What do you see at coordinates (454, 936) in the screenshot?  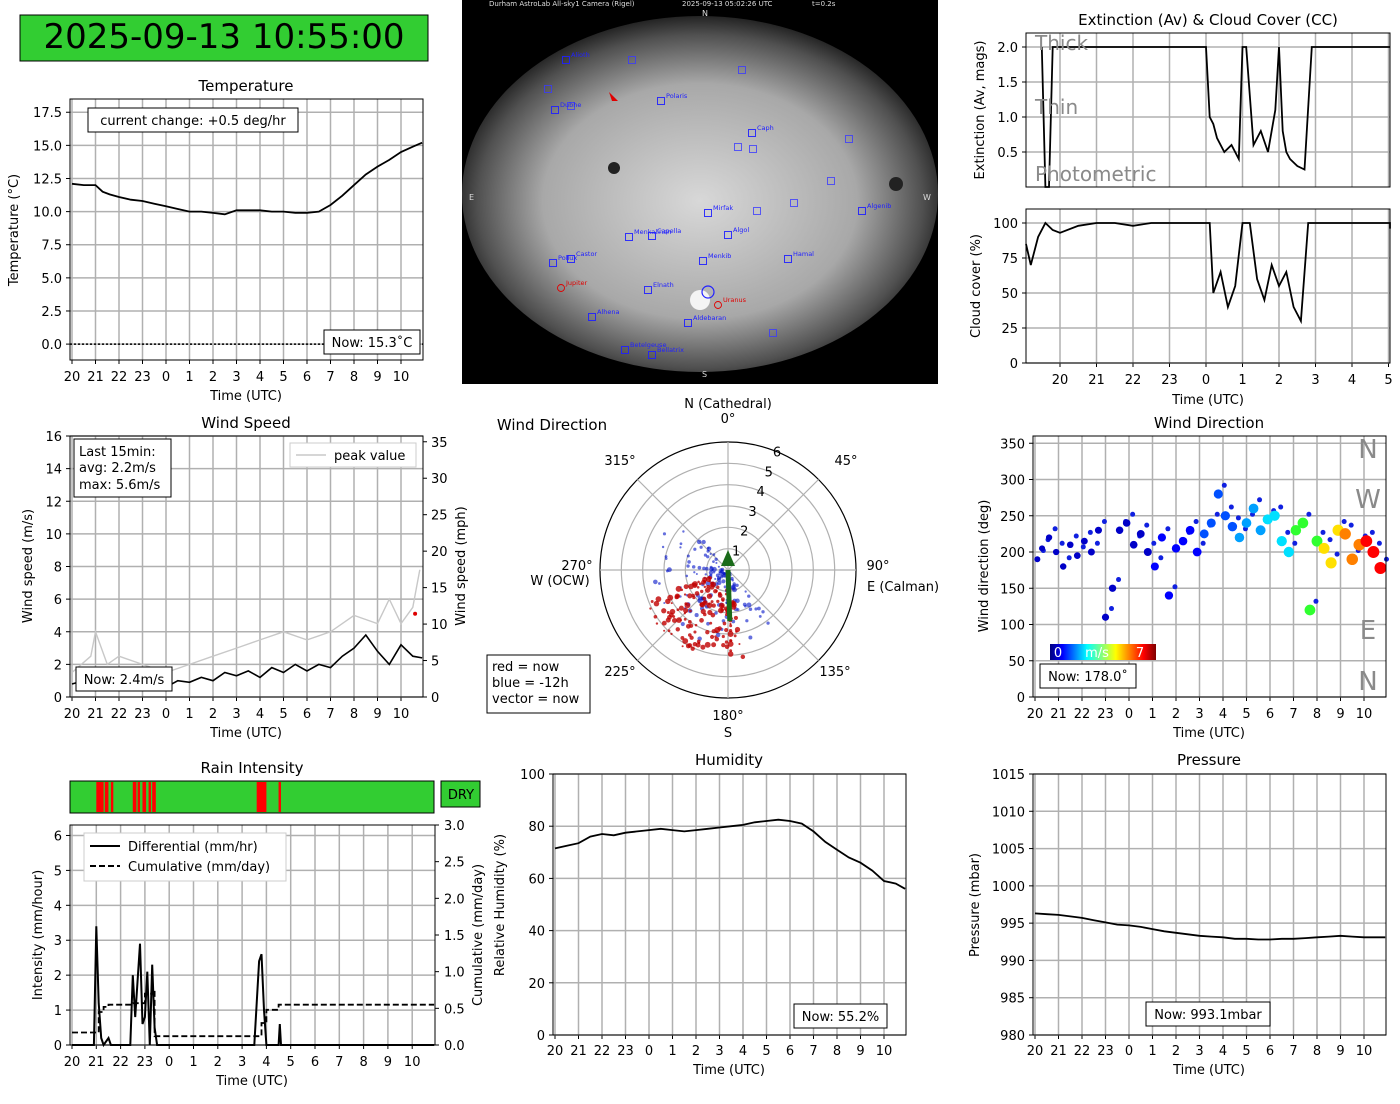 I see `y-right-tick-label: 1.5` at bounding box center [454, 936].